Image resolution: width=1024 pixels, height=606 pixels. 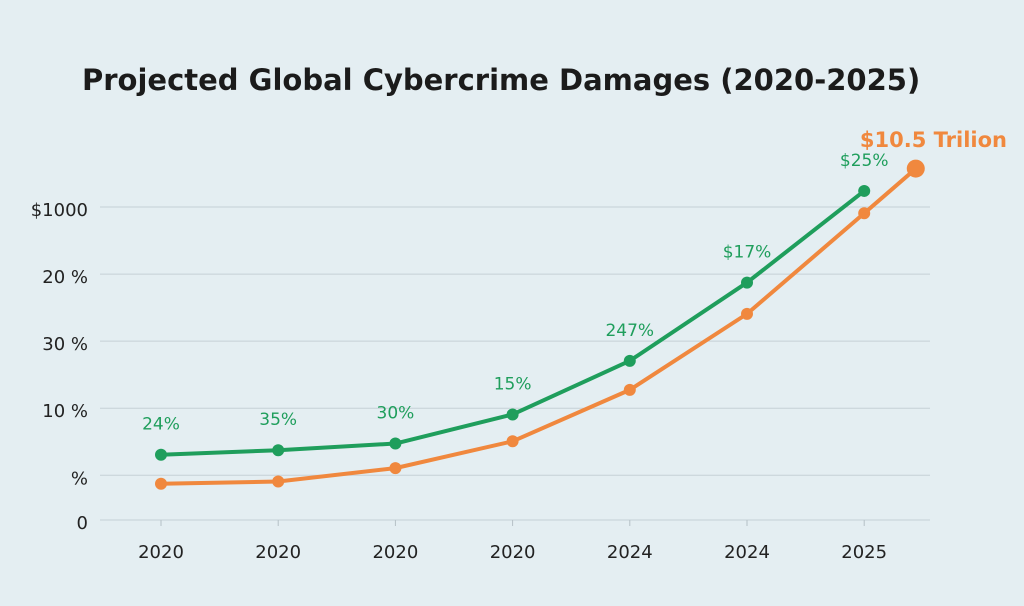 What do you see at coordinates (161, 425) in the screenshot?
I see `data-label: 24%` at bounding box center [161, 425].